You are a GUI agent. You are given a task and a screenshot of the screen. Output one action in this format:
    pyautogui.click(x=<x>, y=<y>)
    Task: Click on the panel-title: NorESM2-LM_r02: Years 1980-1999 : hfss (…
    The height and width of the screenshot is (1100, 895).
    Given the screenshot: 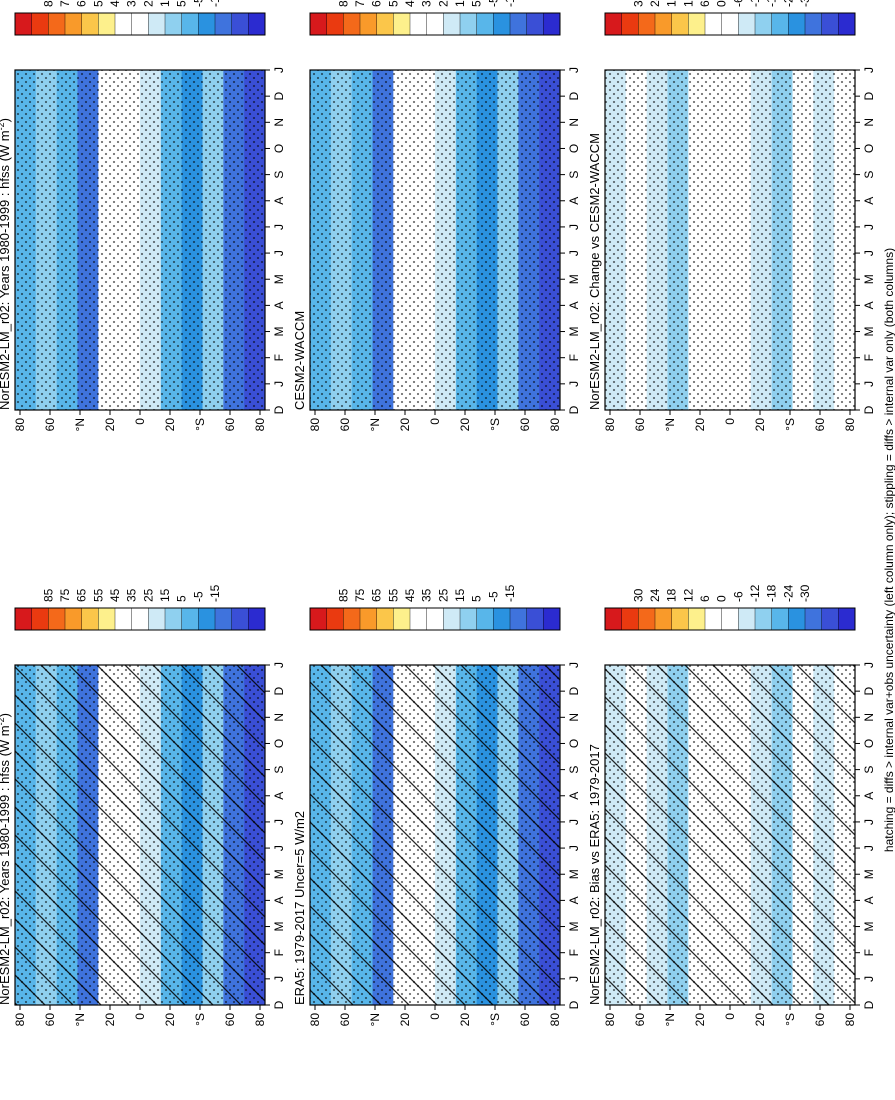 What is the action you would take?
    pyautogui.click(x=6, y=264)
    